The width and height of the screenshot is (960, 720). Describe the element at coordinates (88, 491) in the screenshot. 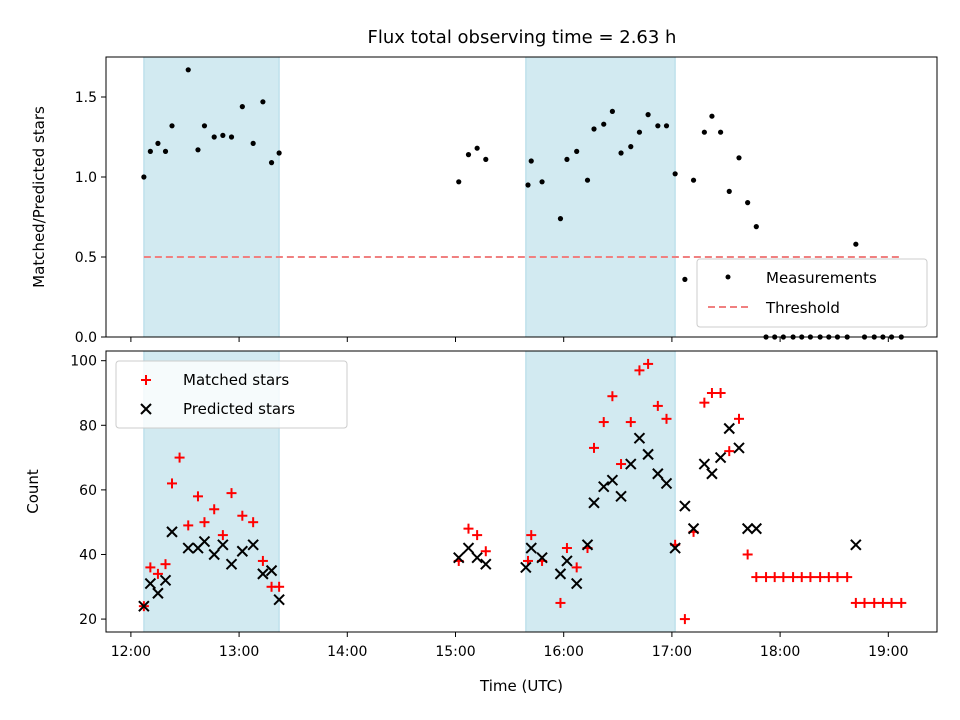

I see `y-tick-label: 60` at that location.